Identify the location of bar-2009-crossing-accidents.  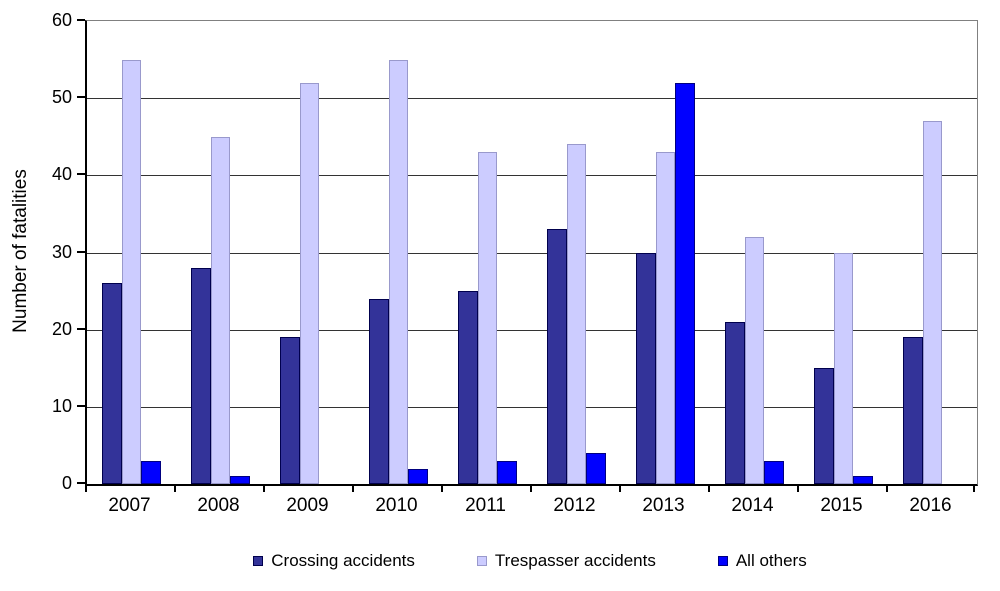
(289, 410).